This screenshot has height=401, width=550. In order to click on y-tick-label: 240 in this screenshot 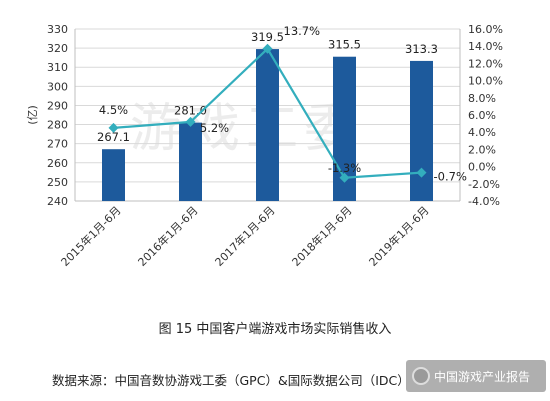, I will do `click(57, 201)`.